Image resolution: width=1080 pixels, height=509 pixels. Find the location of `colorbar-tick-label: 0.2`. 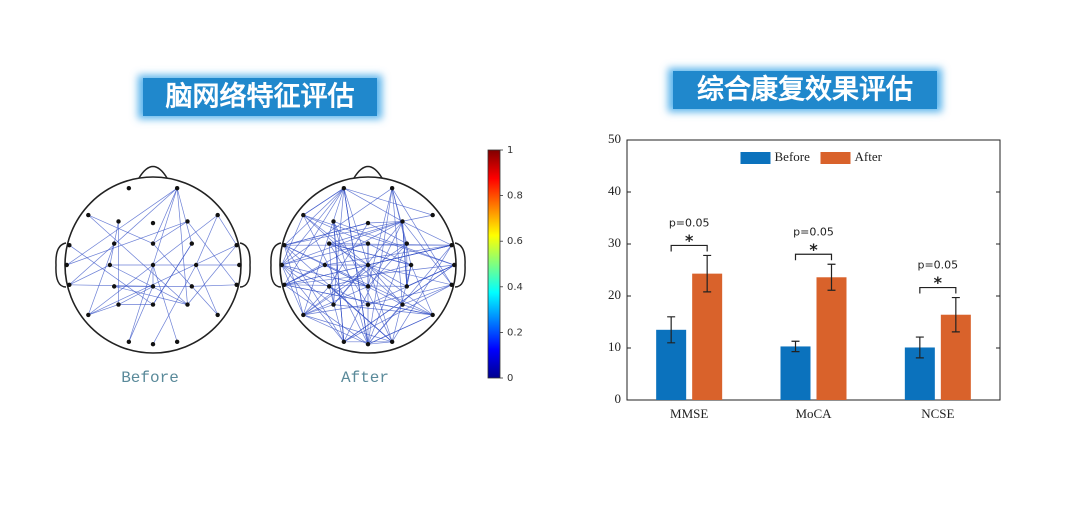

colorbar-tick-label: 0.2 is located at coordinates (515, 332).